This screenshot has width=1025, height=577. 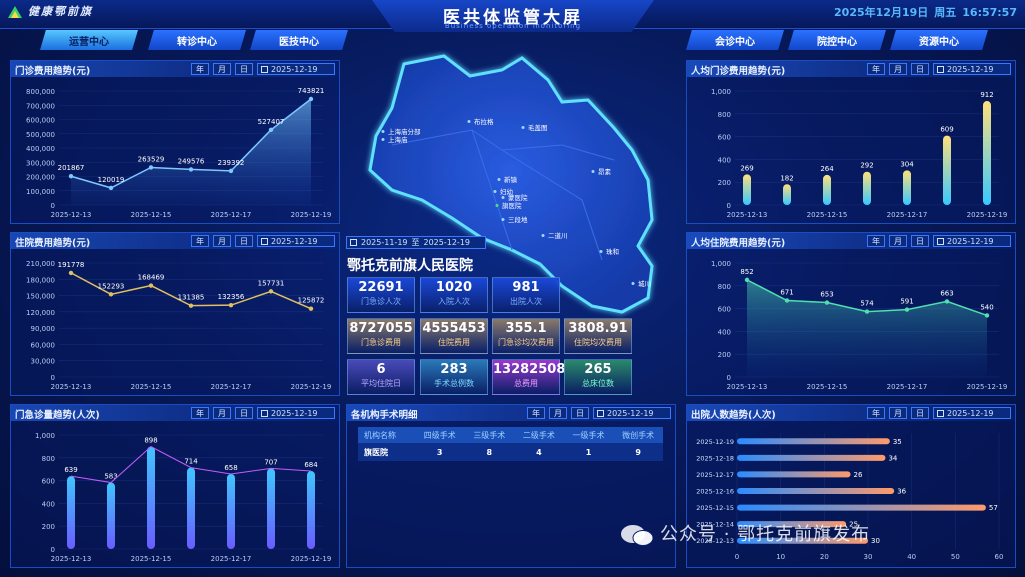 I want to click on logo-icon, so click(x=15, y=12).